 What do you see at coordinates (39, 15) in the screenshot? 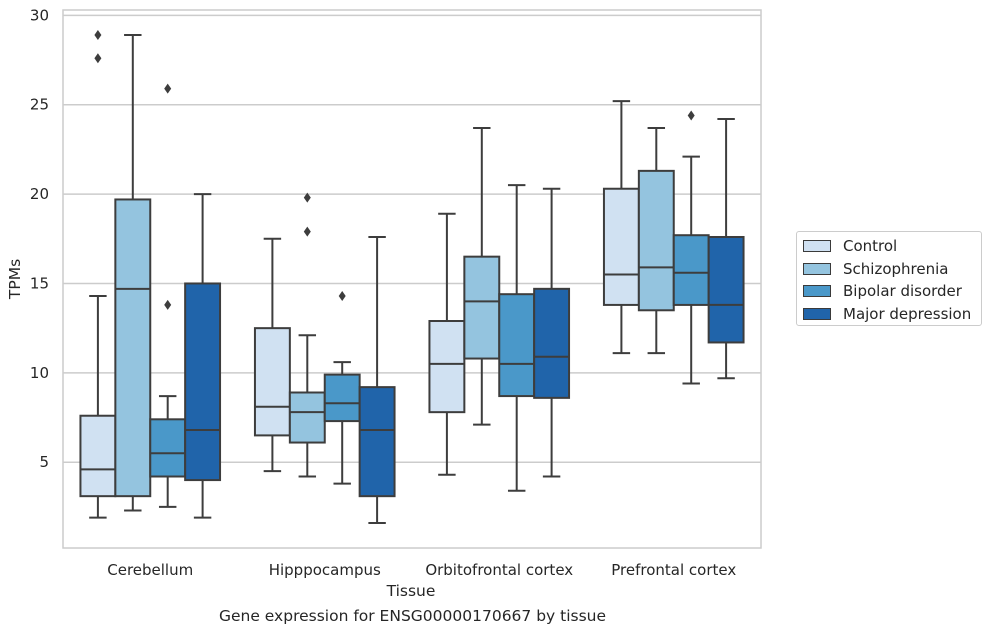
I see `y-tick-label-30: 30` at bounding box center [39, 15].